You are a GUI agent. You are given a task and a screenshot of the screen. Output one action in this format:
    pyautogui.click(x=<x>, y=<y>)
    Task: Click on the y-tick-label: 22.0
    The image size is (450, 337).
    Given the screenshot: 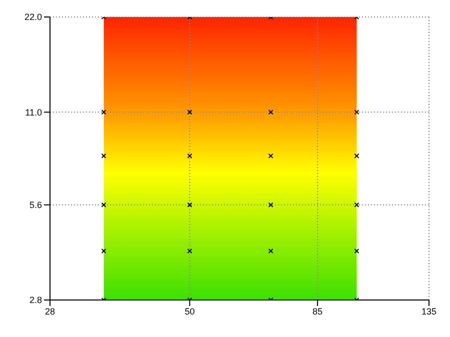 What is the action you would take?
    pyautogui.click(x=33, y=17)
    